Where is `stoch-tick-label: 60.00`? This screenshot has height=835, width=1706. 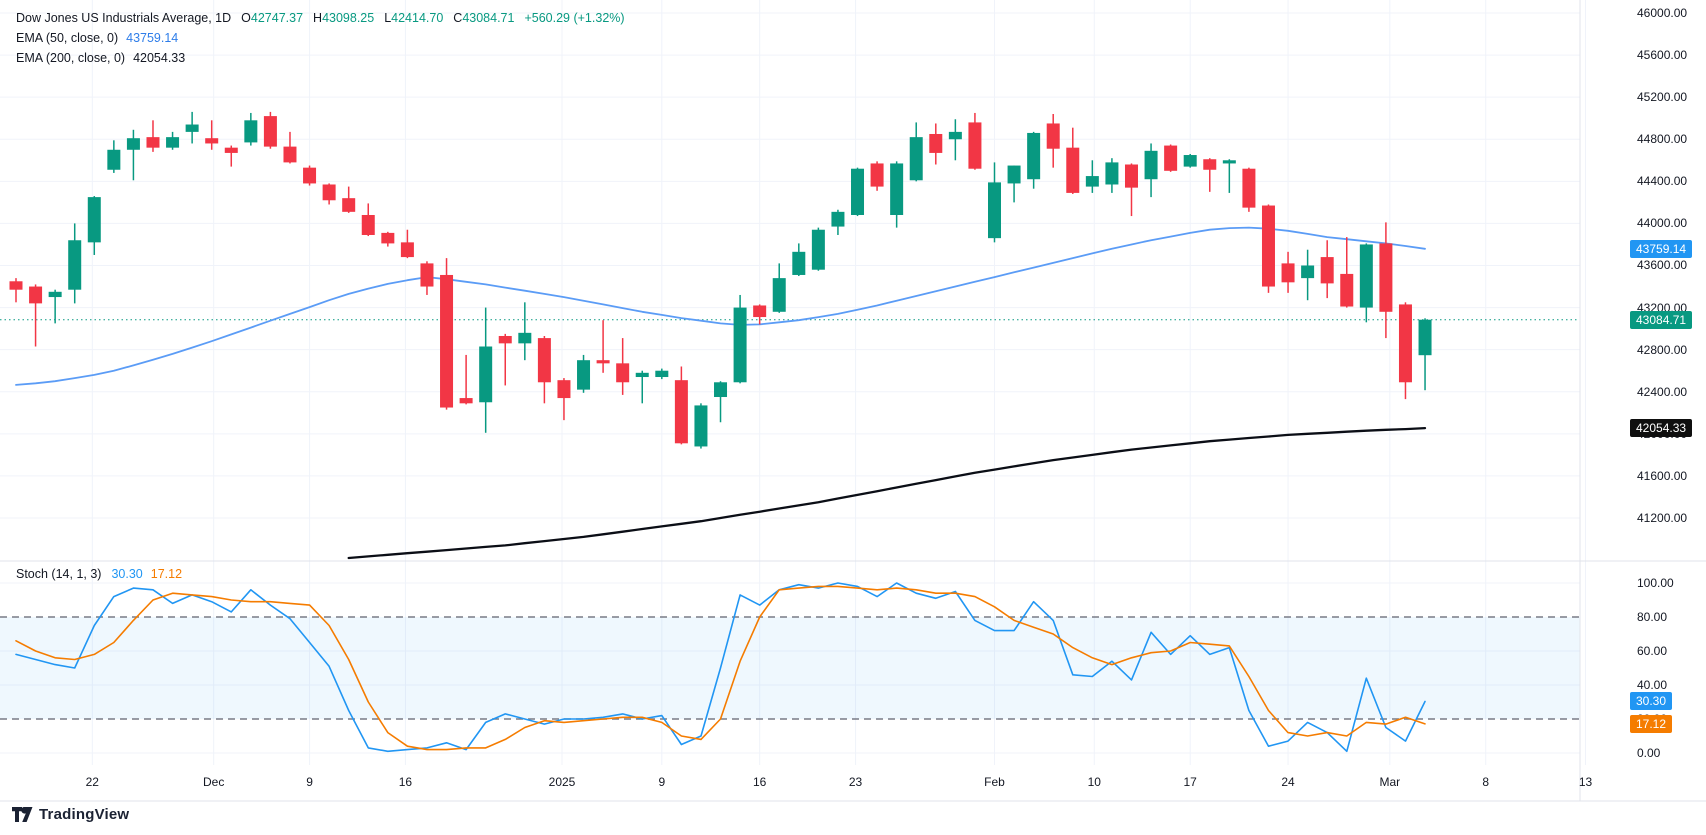
stoch-tick-label: 60.00 is located at coordinates (1652, 651).